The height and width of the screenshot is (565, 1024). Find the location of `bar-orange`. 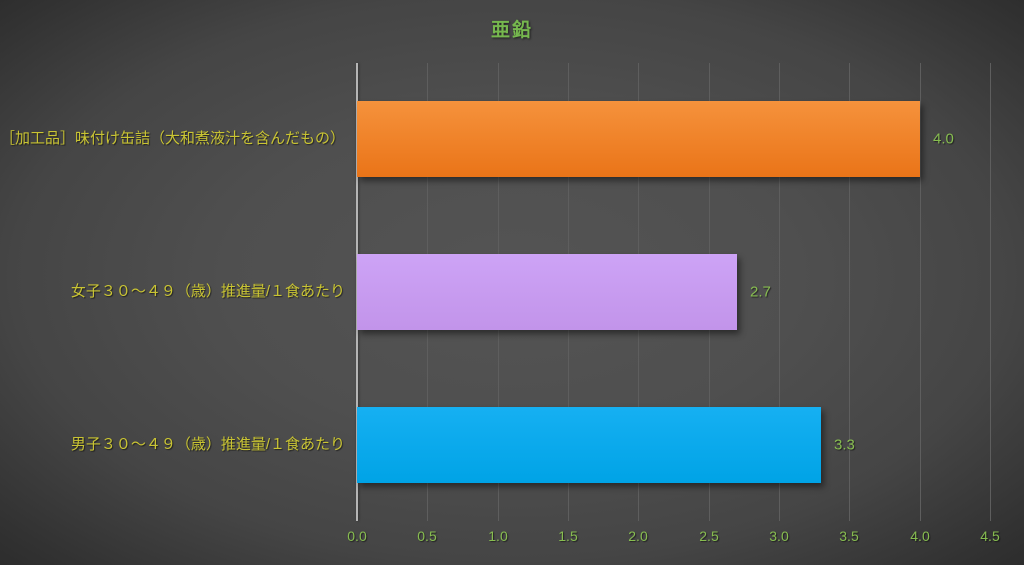

bar-orange is located at coordinates (638, 139).